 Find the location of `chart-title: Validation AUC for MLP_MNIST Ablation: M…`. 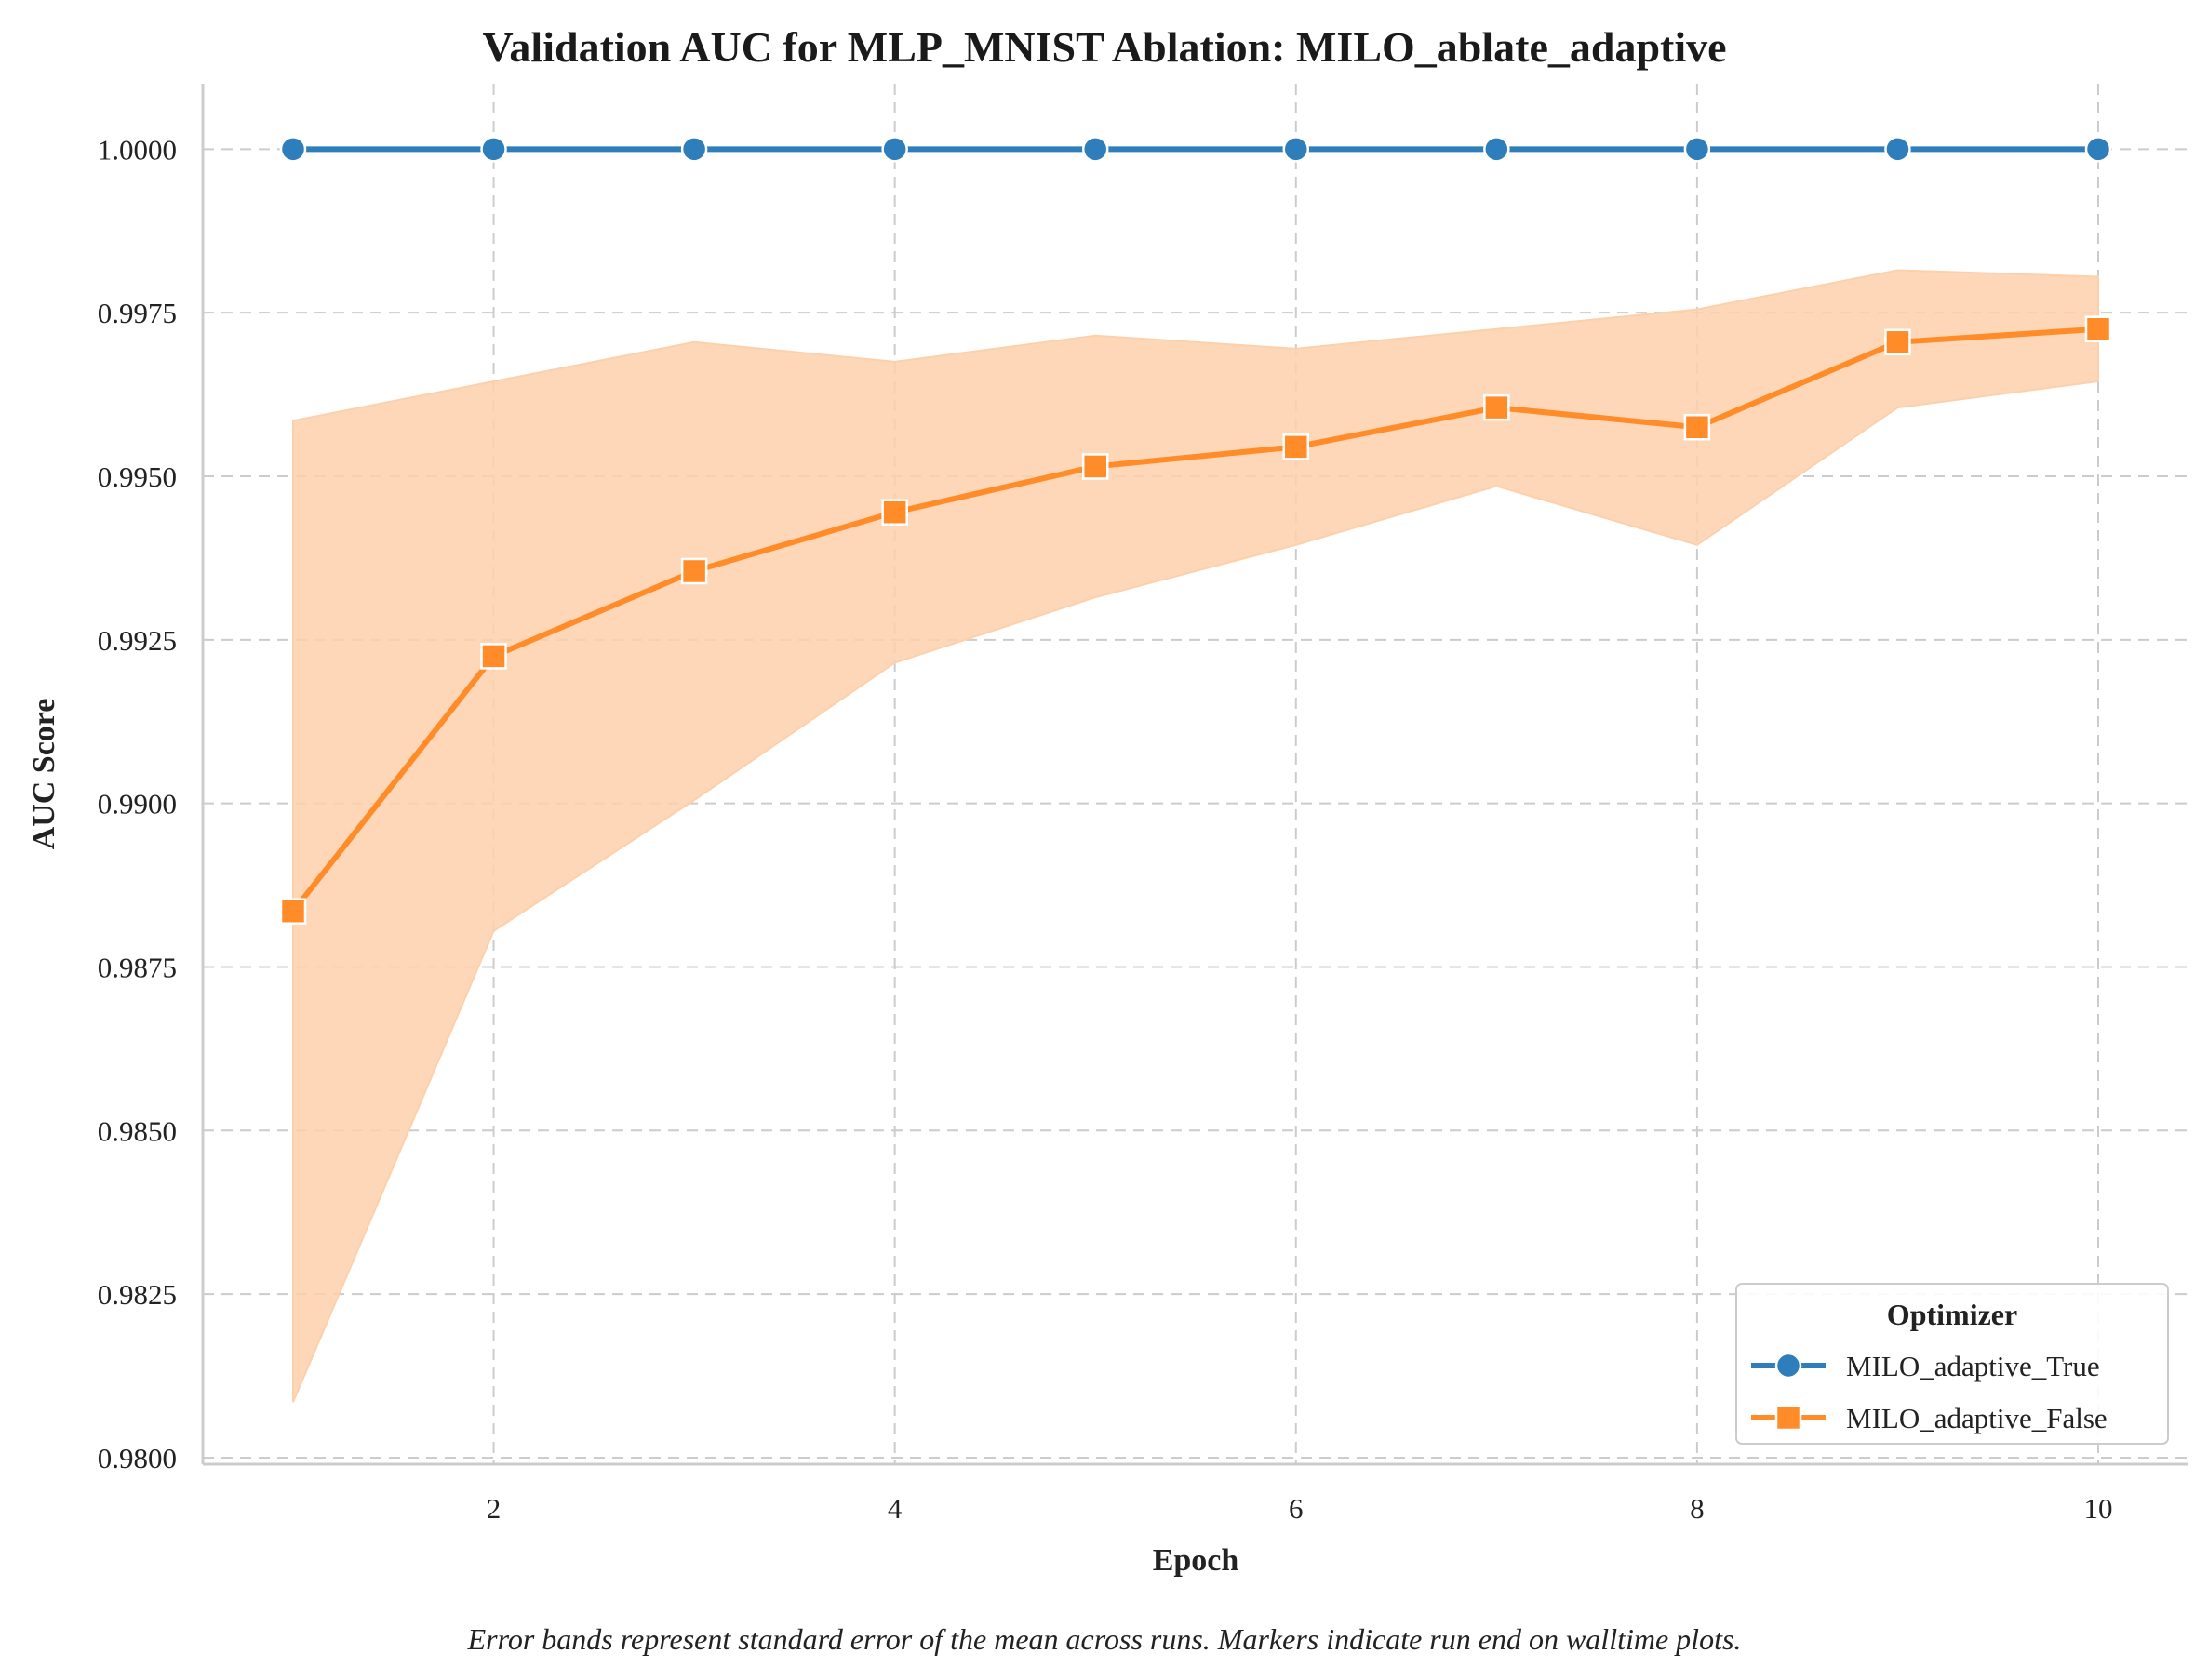

chart-title: Validation AUC for MLP_MNIST Ablation: M… is located at coordinates (1104, 47).